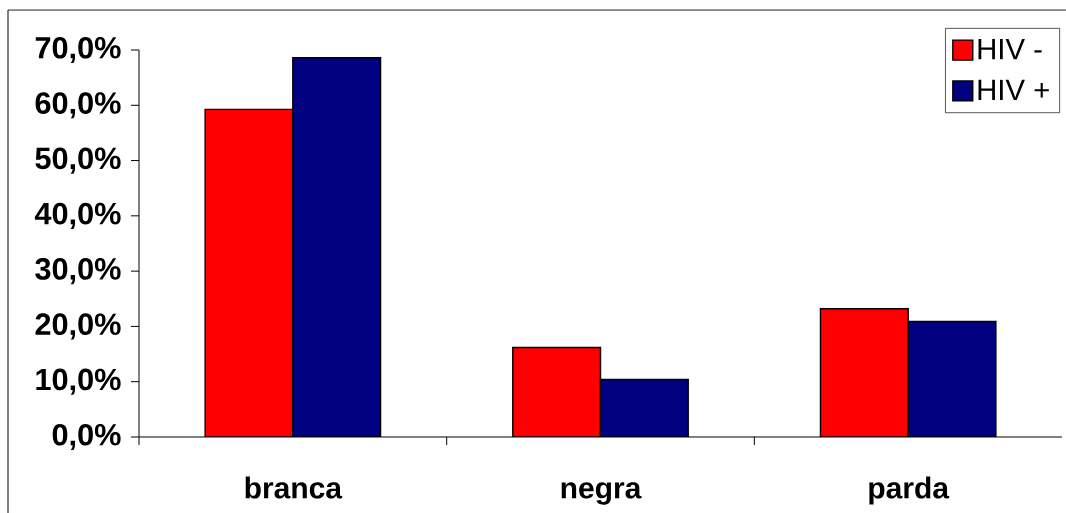  What do you see at coordinates (294, 487) in the screenshot?
I see `x-tick-label: branca` at bounding box center [294, 487].